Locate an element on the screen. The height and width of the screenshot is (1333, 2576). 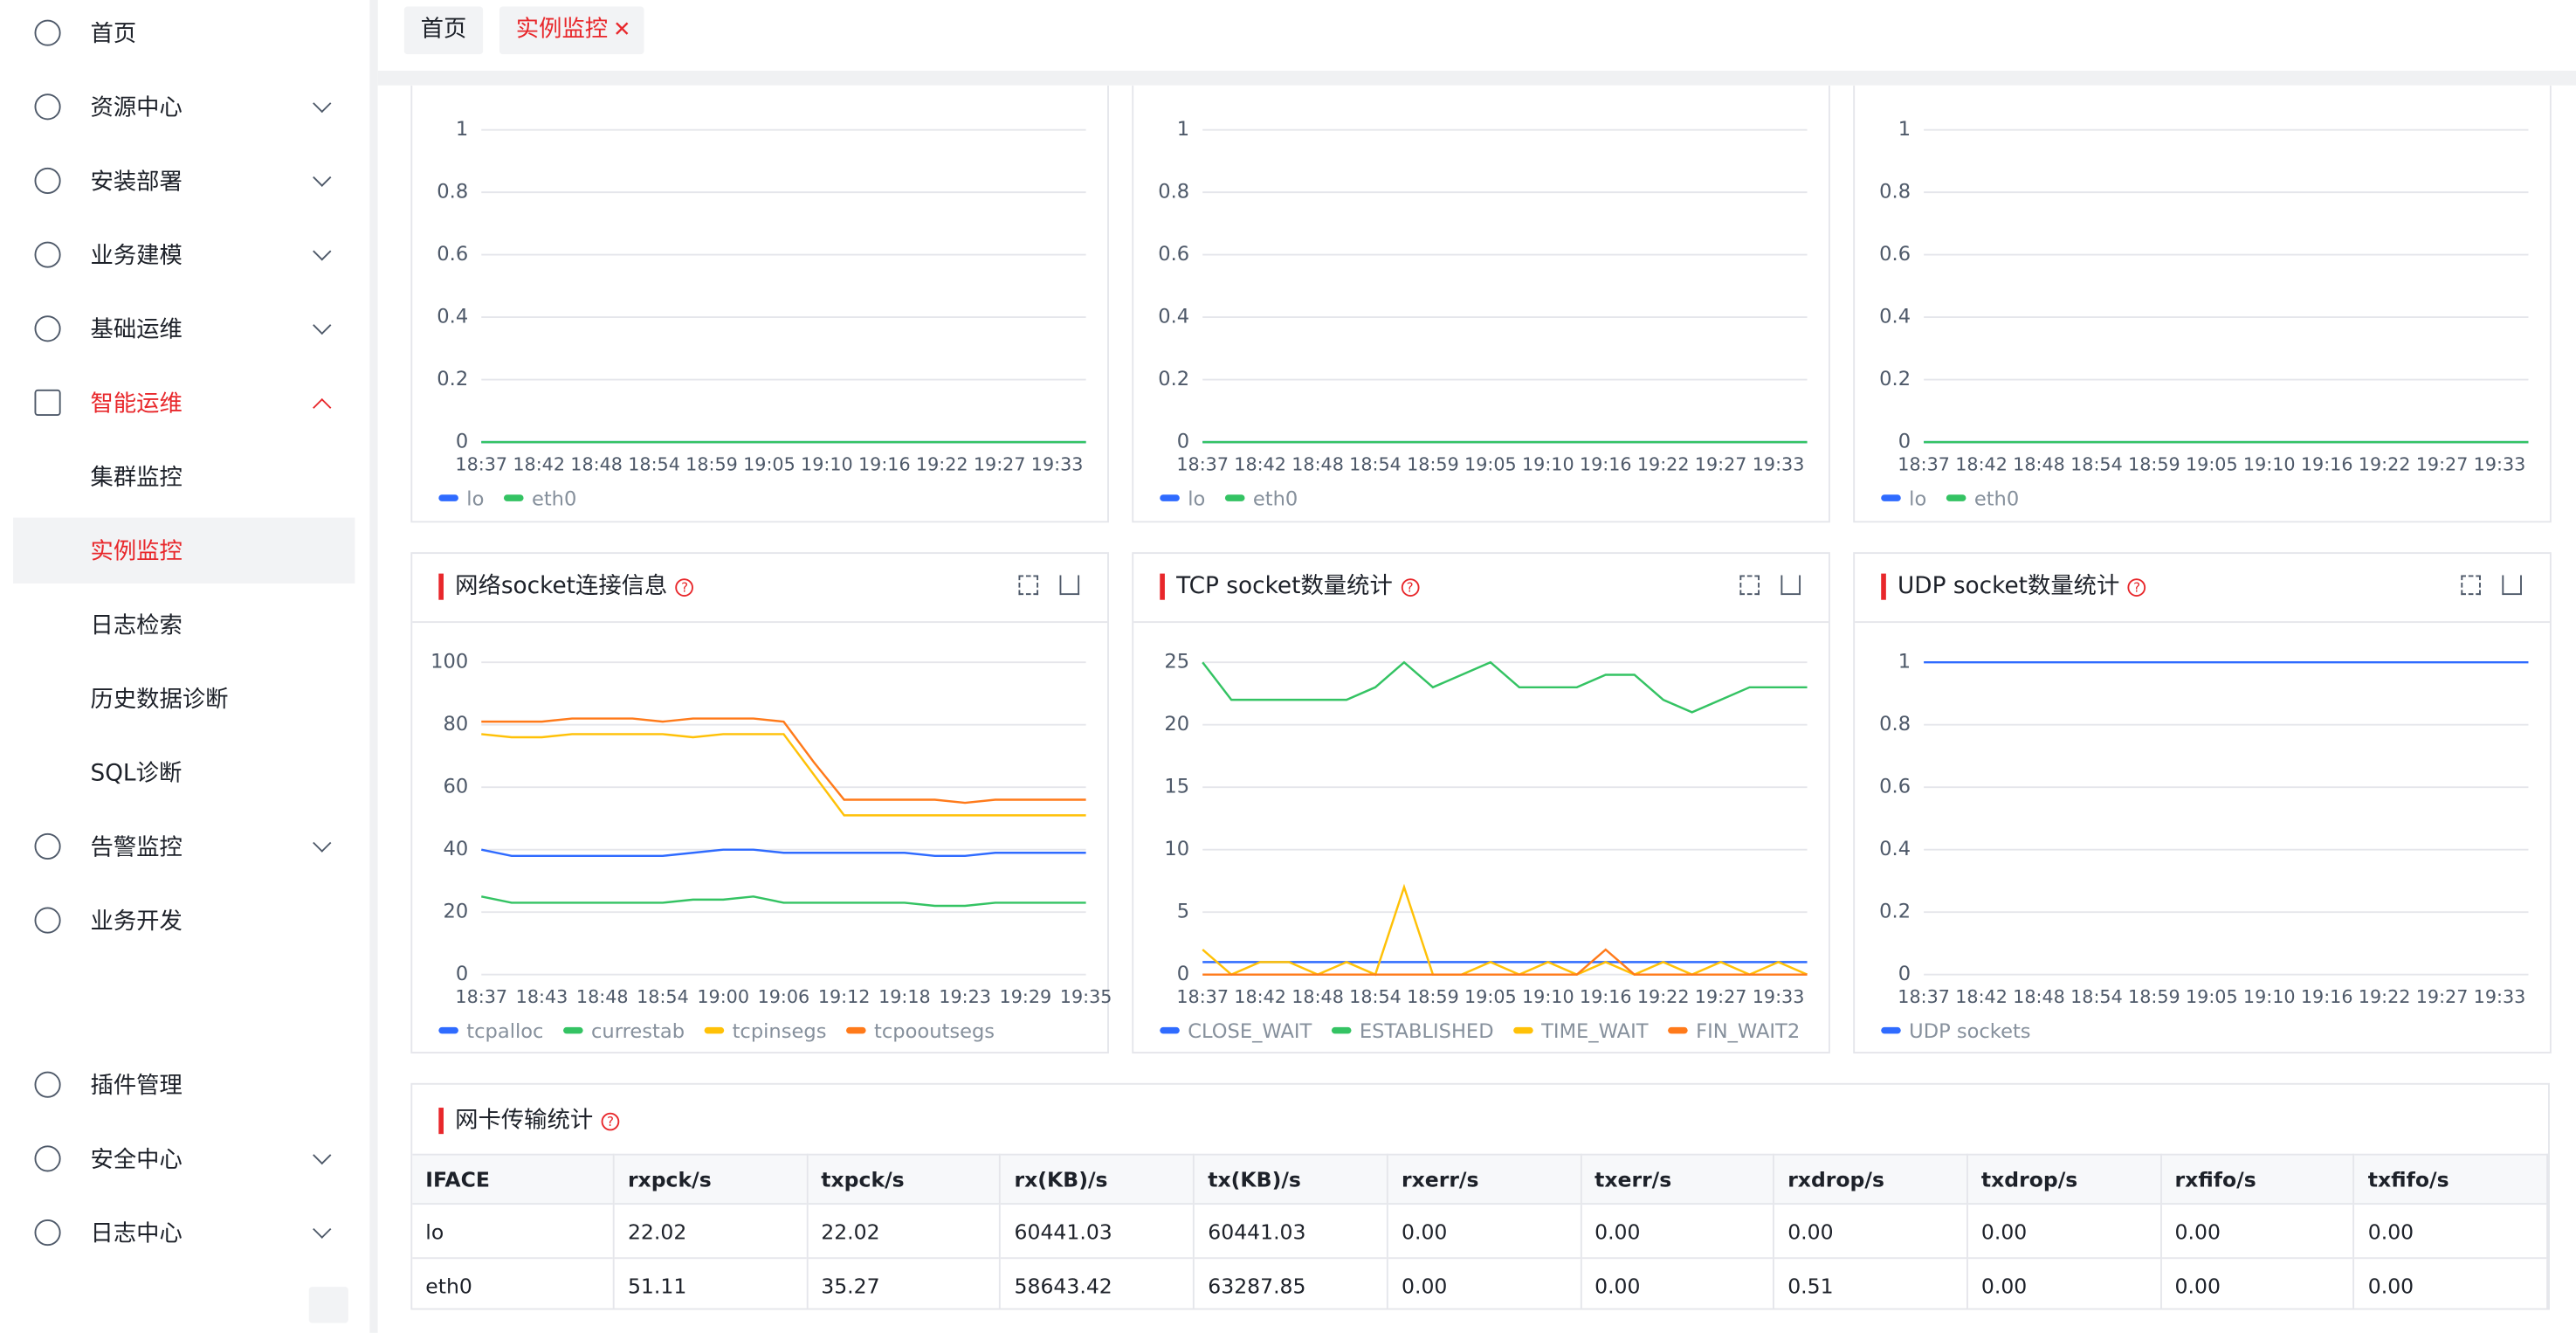
x-tick-label: 19:10 is located at coordinates (1548, 464).